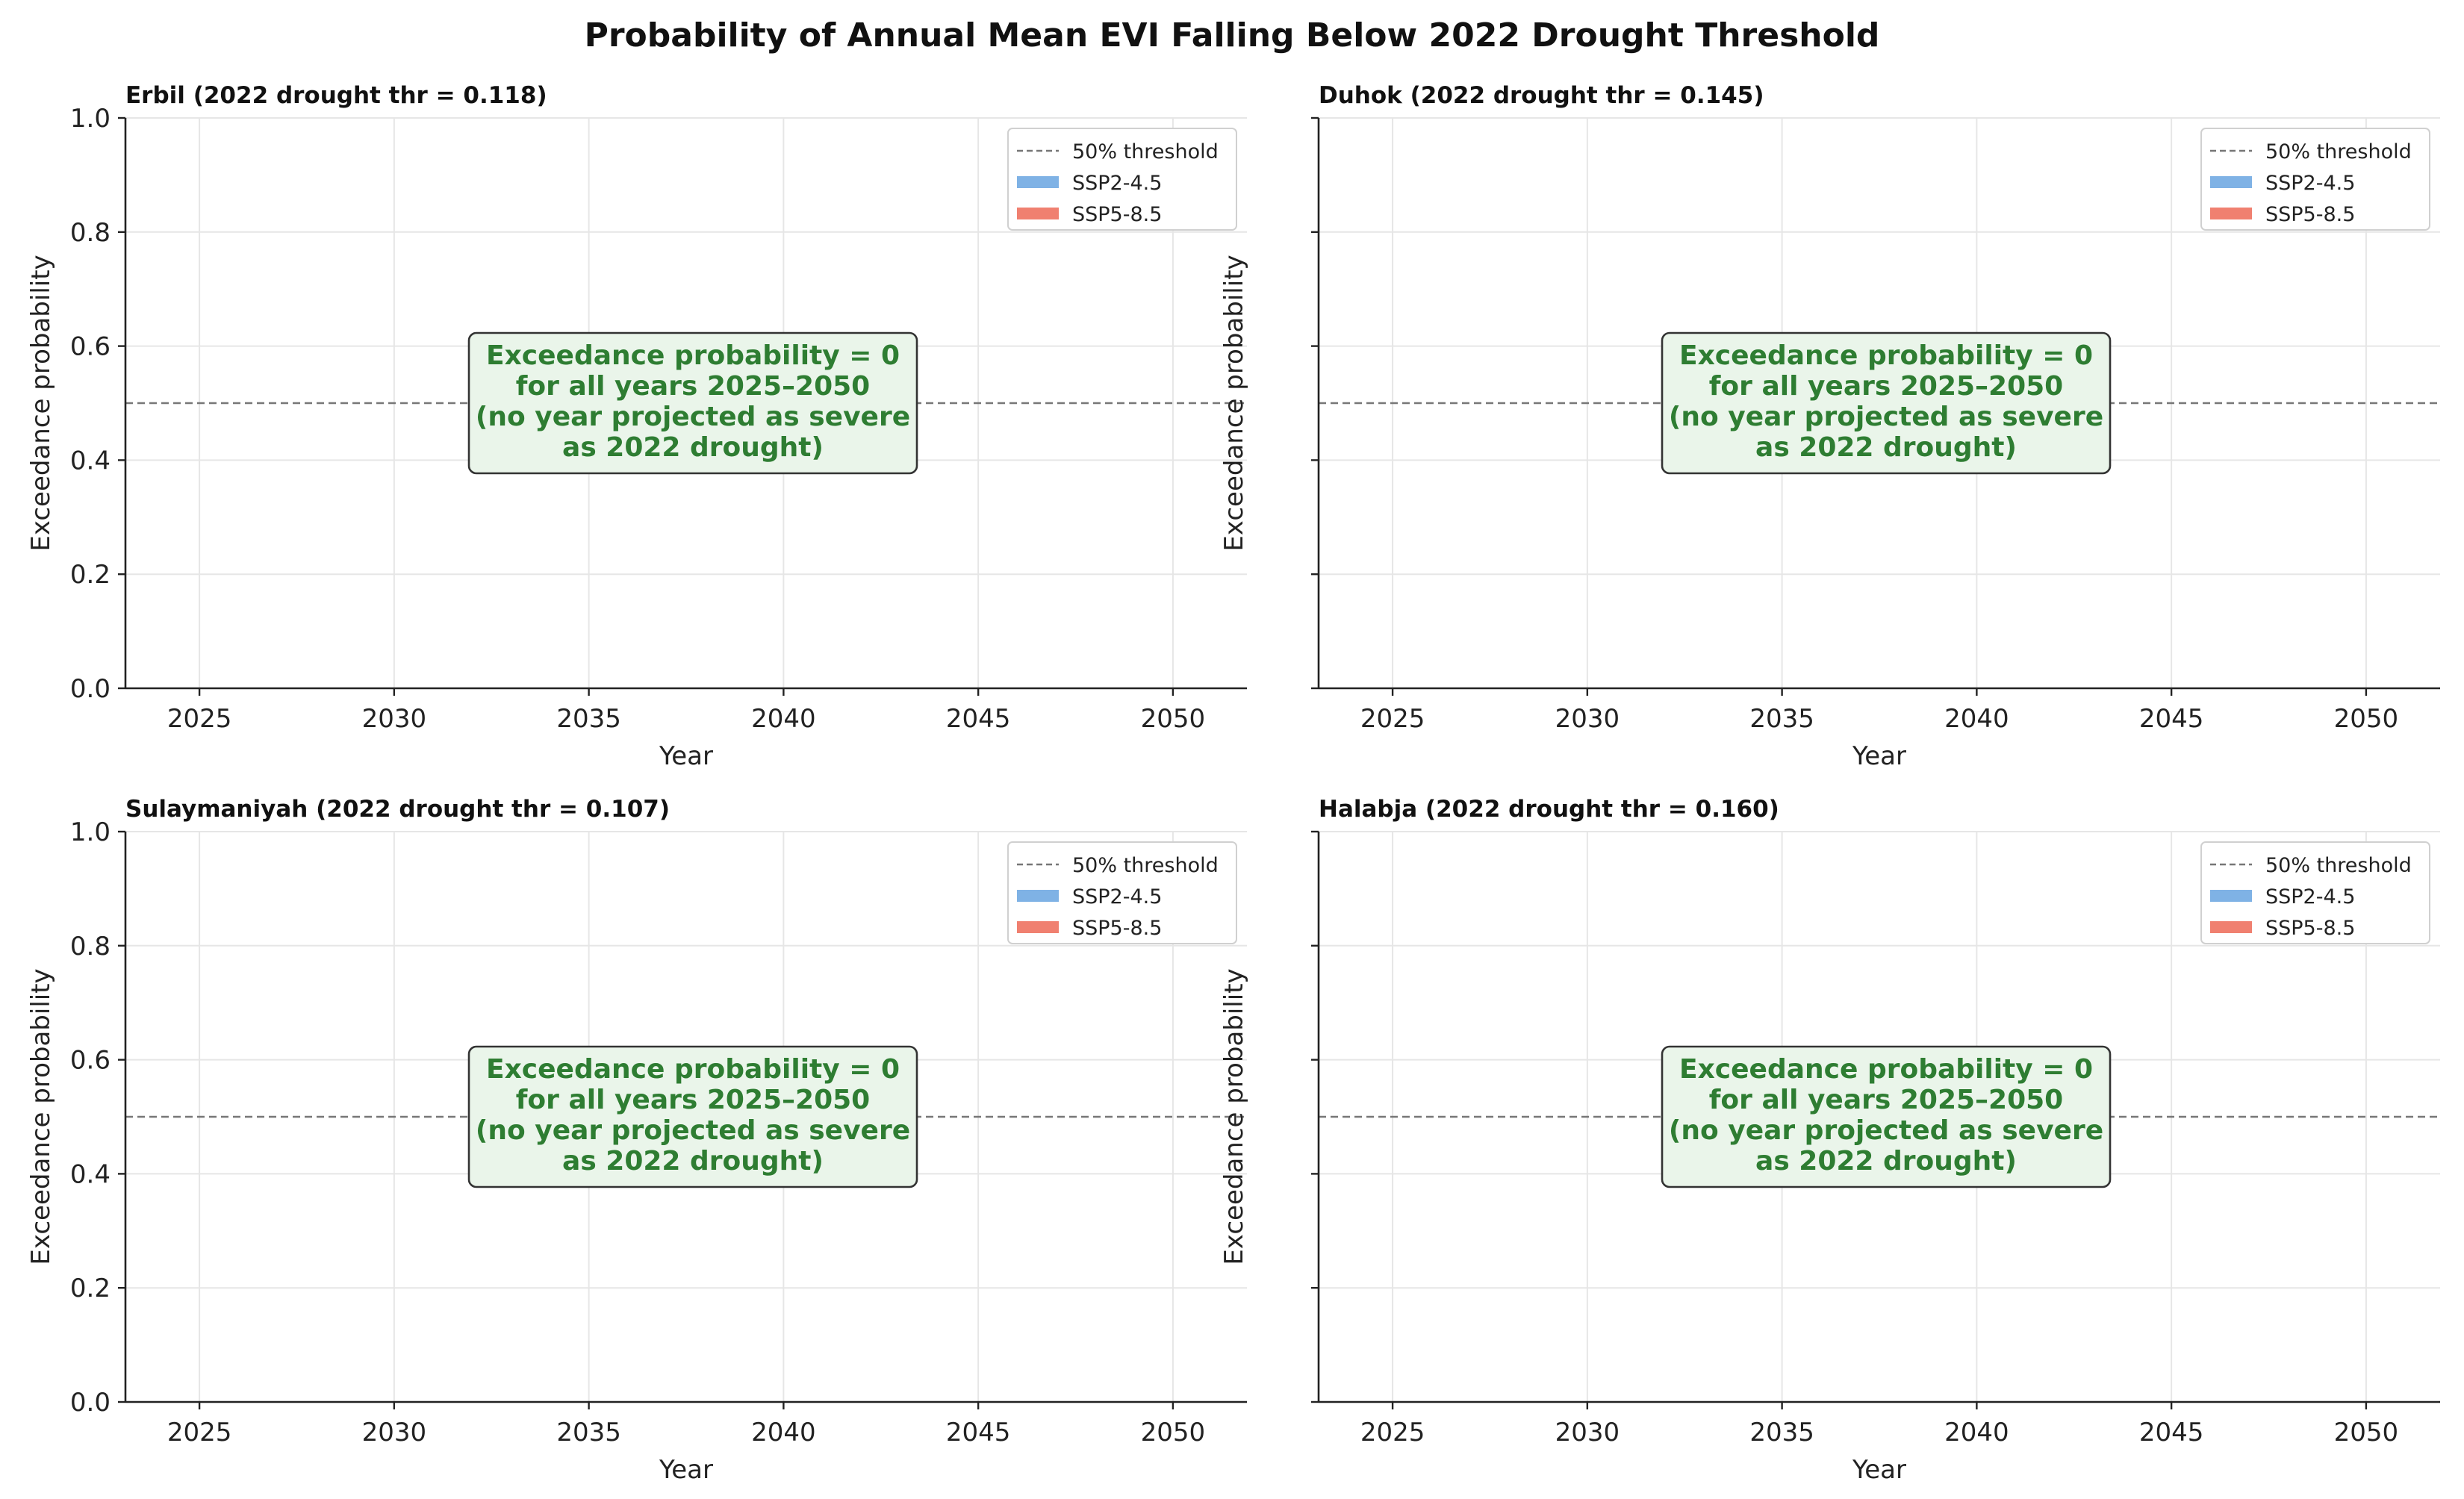  What do you see at coordinates (398, 809) in the screenshot?
I see `panel-title: Sulaymaniyah (2022 drought thr = 0.107)` at bounding box center [398, 809].